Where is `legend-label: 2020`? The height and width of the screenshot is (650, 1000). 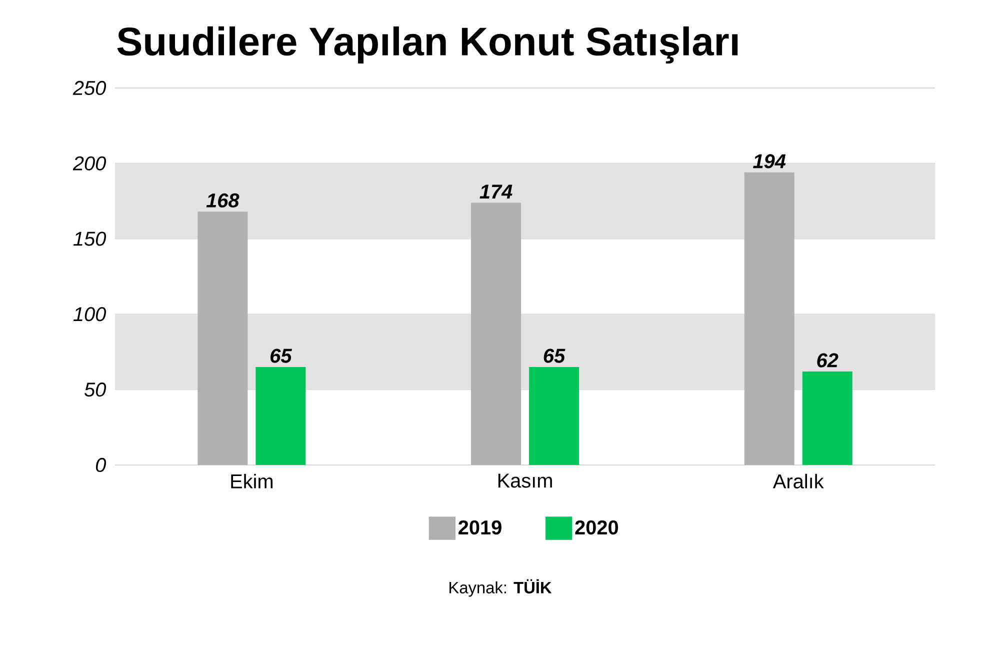 legend-label: 2020 is located at coordinates (596, 527).